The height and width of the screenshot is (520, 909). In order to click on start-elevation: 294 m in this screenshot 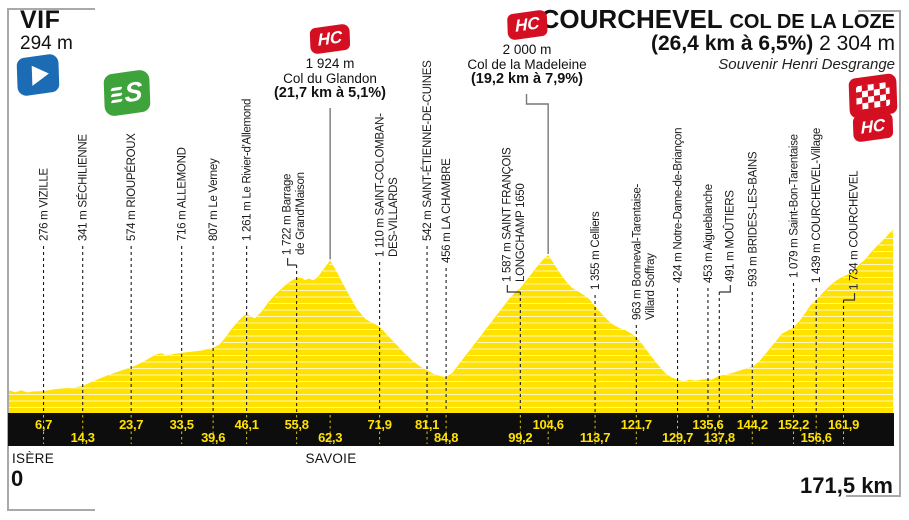, I will do `click(46, 43)`.